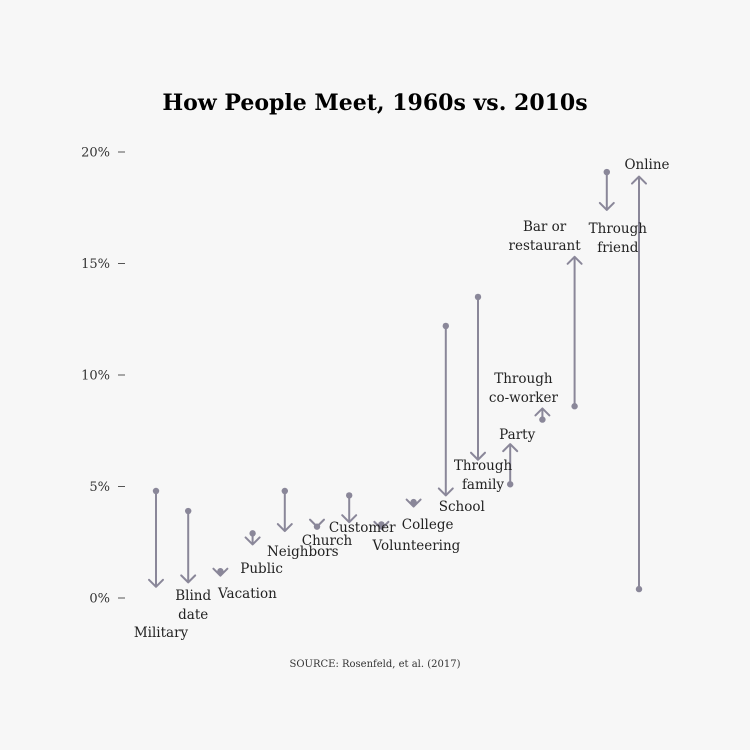  Describe the element at coordinates (445, 409) in the screenshot. I see `arrow-school` at that location.